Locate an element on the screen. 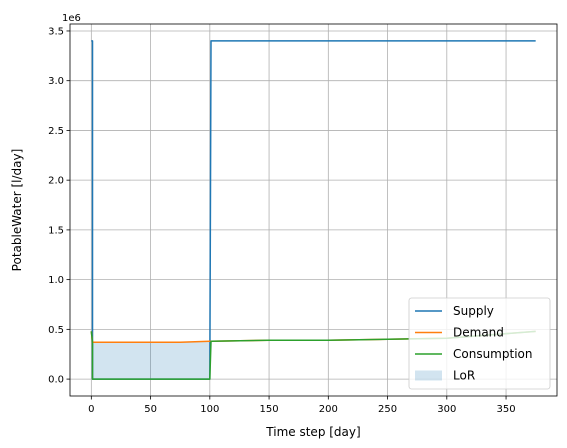  legend-label-demand: Demand is located at coordinates (478, 333).